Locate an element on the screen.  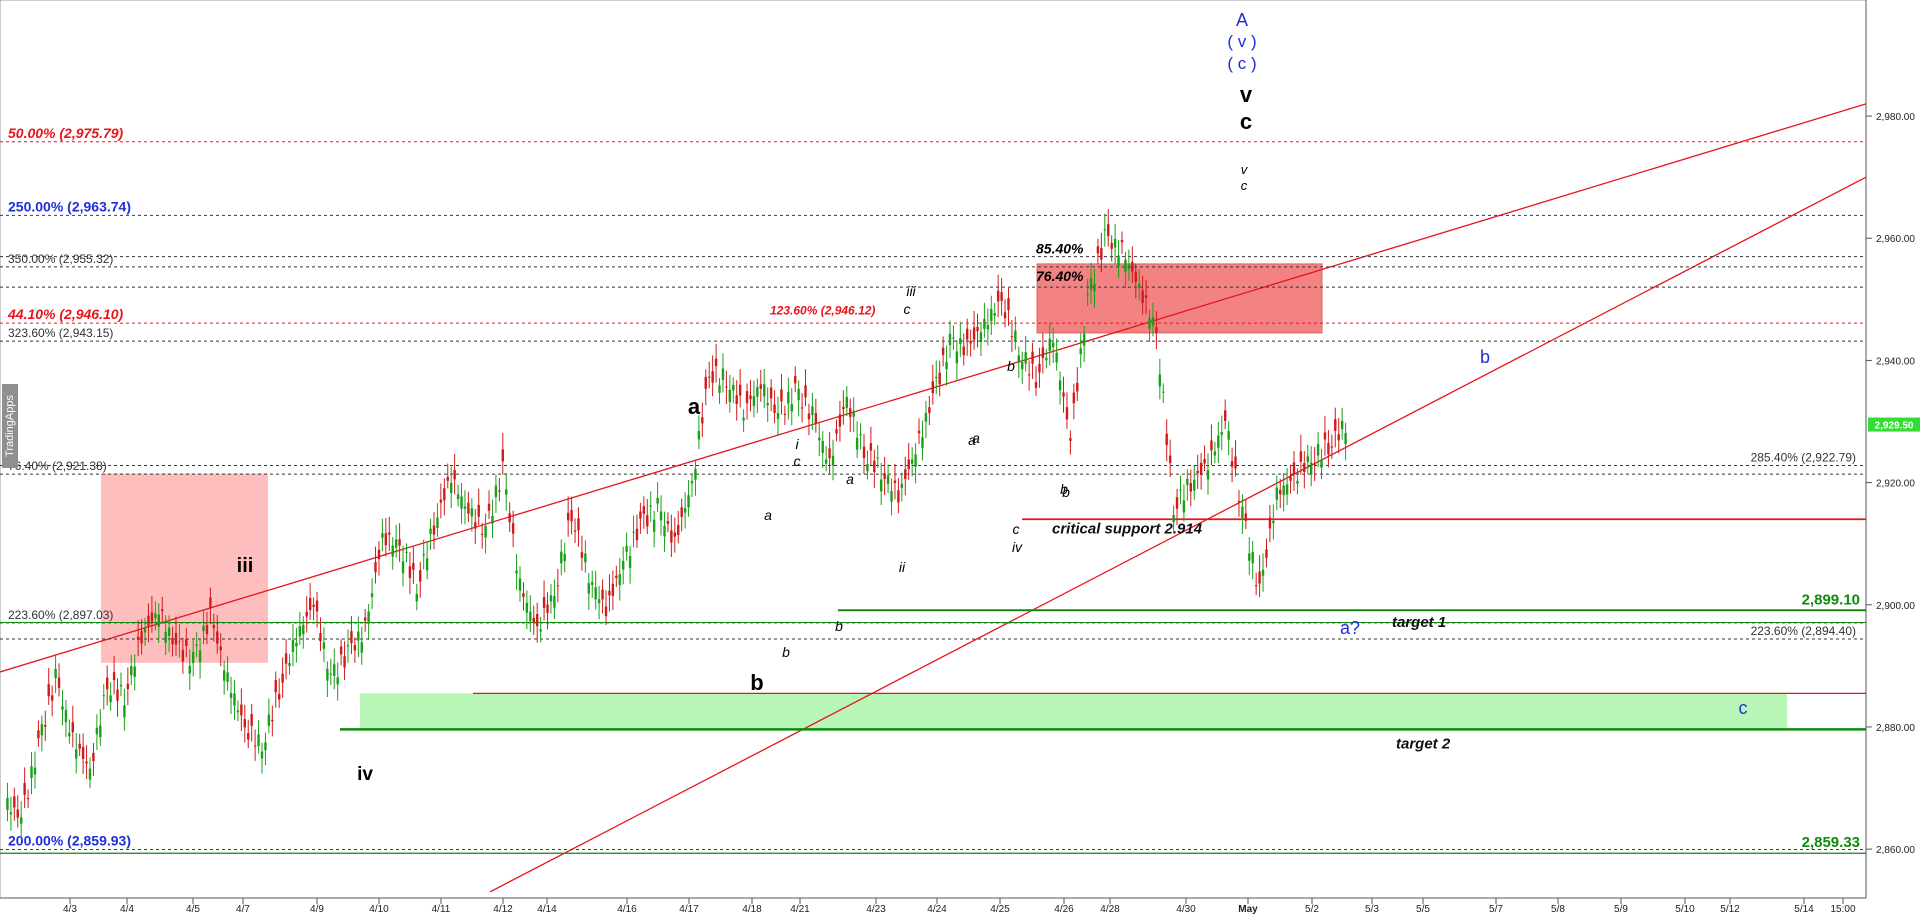
x-tick-label: 5/10 is located at coordinates (1685, 909).